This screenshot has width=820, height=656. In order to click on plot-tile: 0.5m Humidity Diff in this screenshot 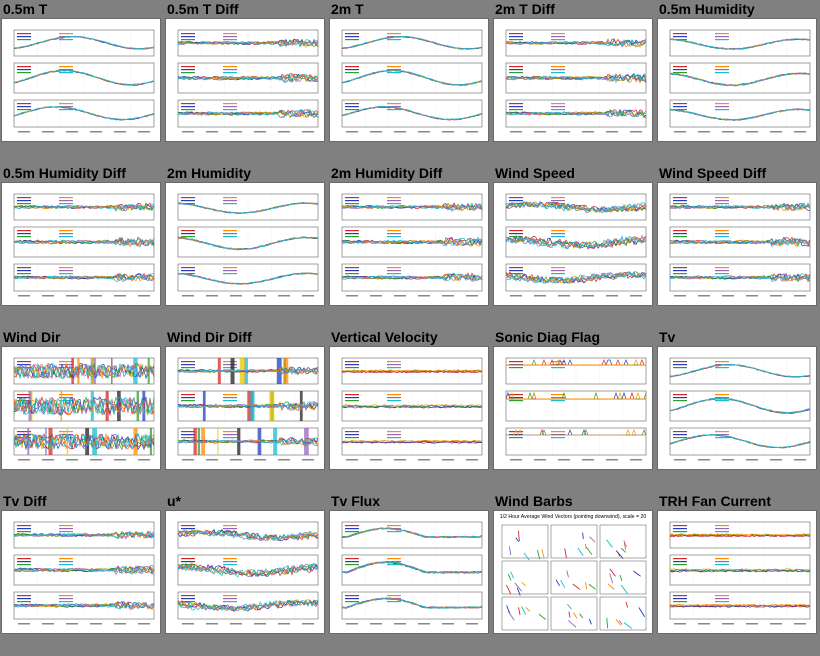, I will do `click(82, 246)`.